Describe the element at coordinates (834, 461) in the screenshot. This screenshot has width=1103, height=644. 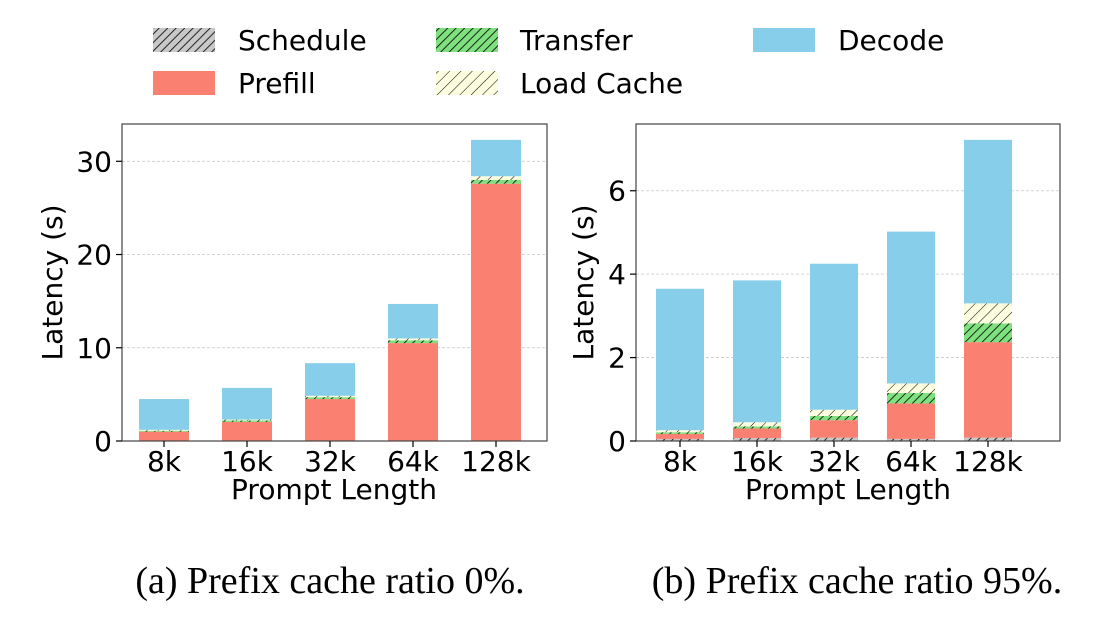
I see `x-tick-label-b-2: 32k` at that location.